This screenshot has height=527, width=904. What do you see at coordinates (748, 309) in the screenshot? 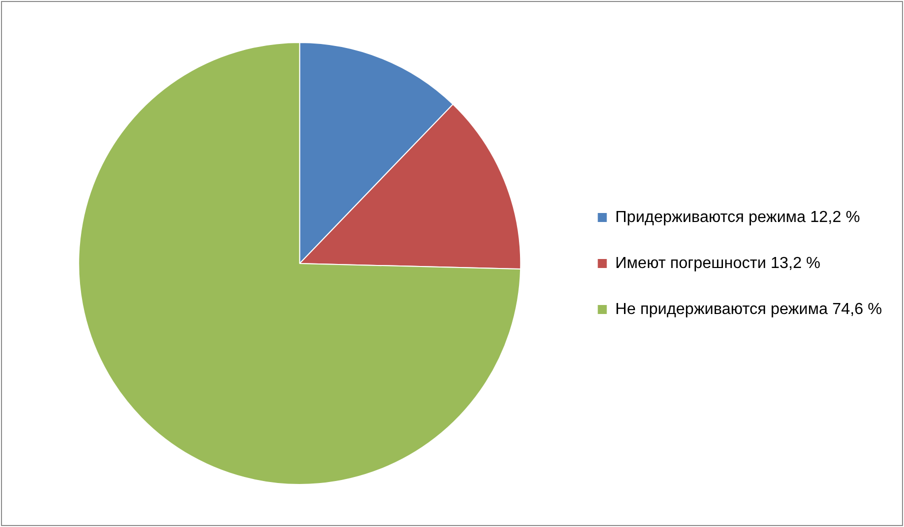
I see `legend-label: Не придерживаются режима 74,6 %` at bounding box center [748, 309].